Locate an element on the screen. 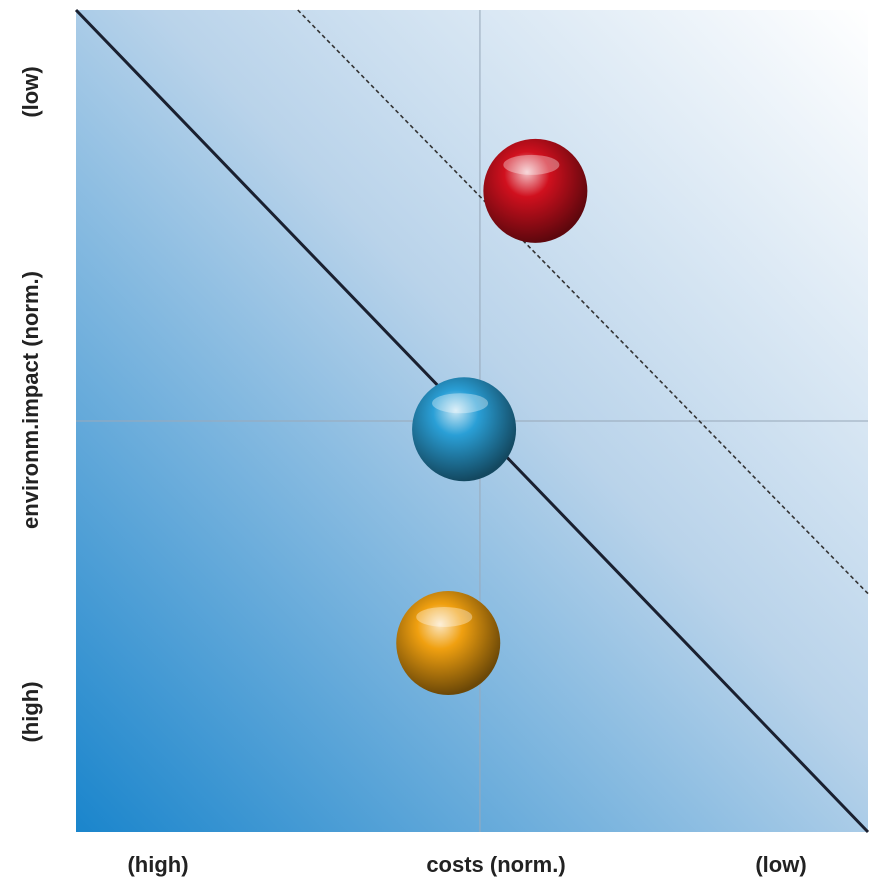 The width and height of the screenshot is (870, 880). y-axis-label: environm.impact (norm.) is located at coordinates (30, 400).